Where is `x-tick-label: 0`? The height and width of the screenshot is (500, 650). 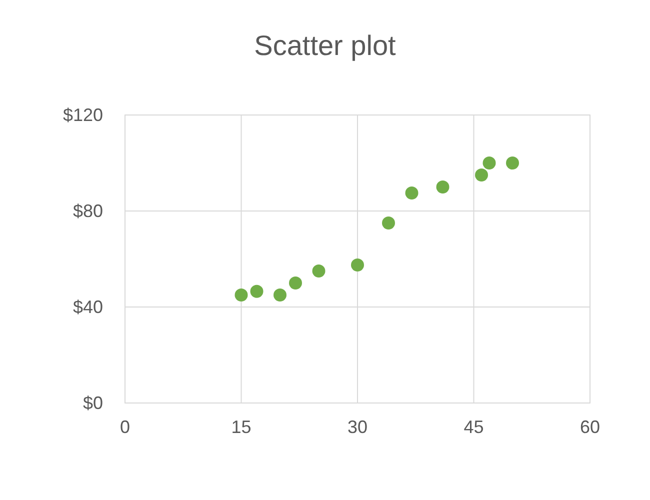 x-tick-label: 0 is located at coordinates (125, 427).